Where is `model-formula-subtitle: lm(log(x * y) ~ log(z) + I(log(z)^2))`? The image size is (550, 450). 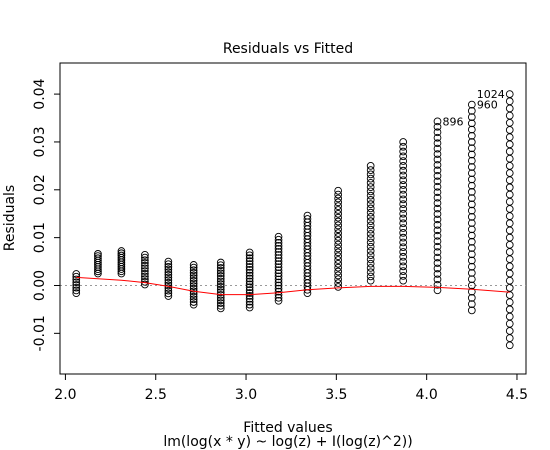 model-formula-subtitle: lm(log(x * y) ~ log(z) + I(log(z)^2)) is located at coordinates (287, 442).